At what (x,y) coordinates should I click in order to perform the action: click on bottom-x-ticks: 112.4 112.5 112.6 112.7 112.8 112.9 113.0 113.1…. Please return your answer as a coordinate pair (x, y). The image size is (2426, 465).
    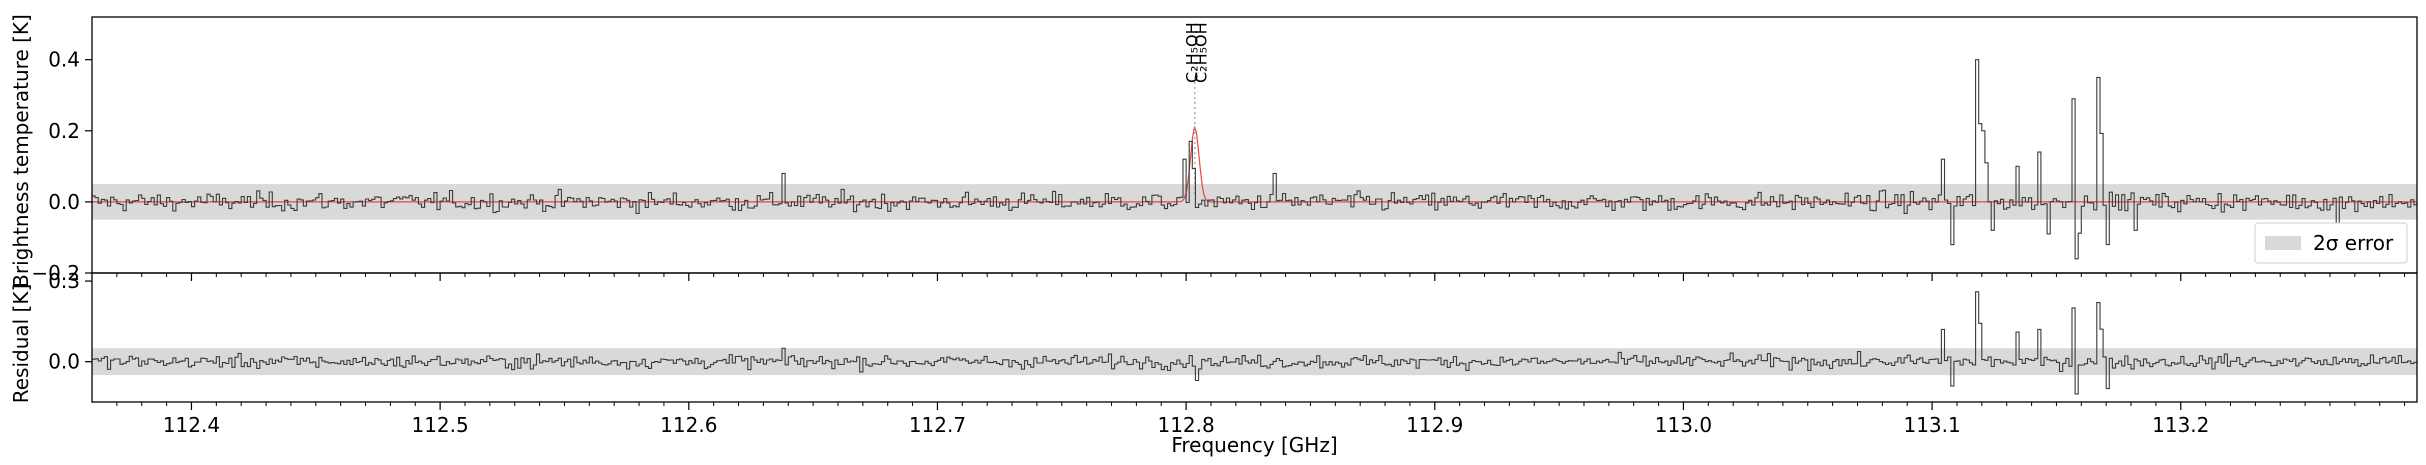
    Looking at the image, I should click on (1261, 419).